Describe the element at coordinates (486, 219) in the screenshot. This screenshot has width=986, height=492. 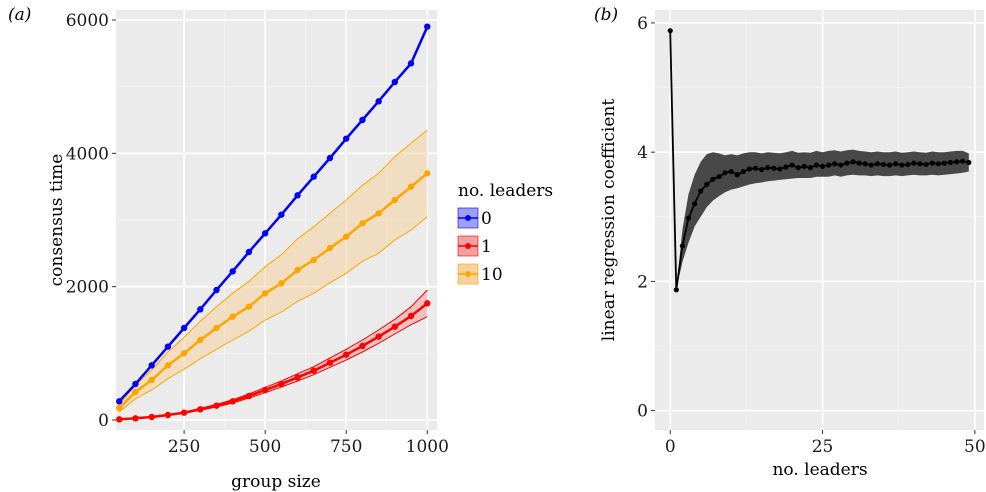
I see `legend-label-0: 0` at that location.